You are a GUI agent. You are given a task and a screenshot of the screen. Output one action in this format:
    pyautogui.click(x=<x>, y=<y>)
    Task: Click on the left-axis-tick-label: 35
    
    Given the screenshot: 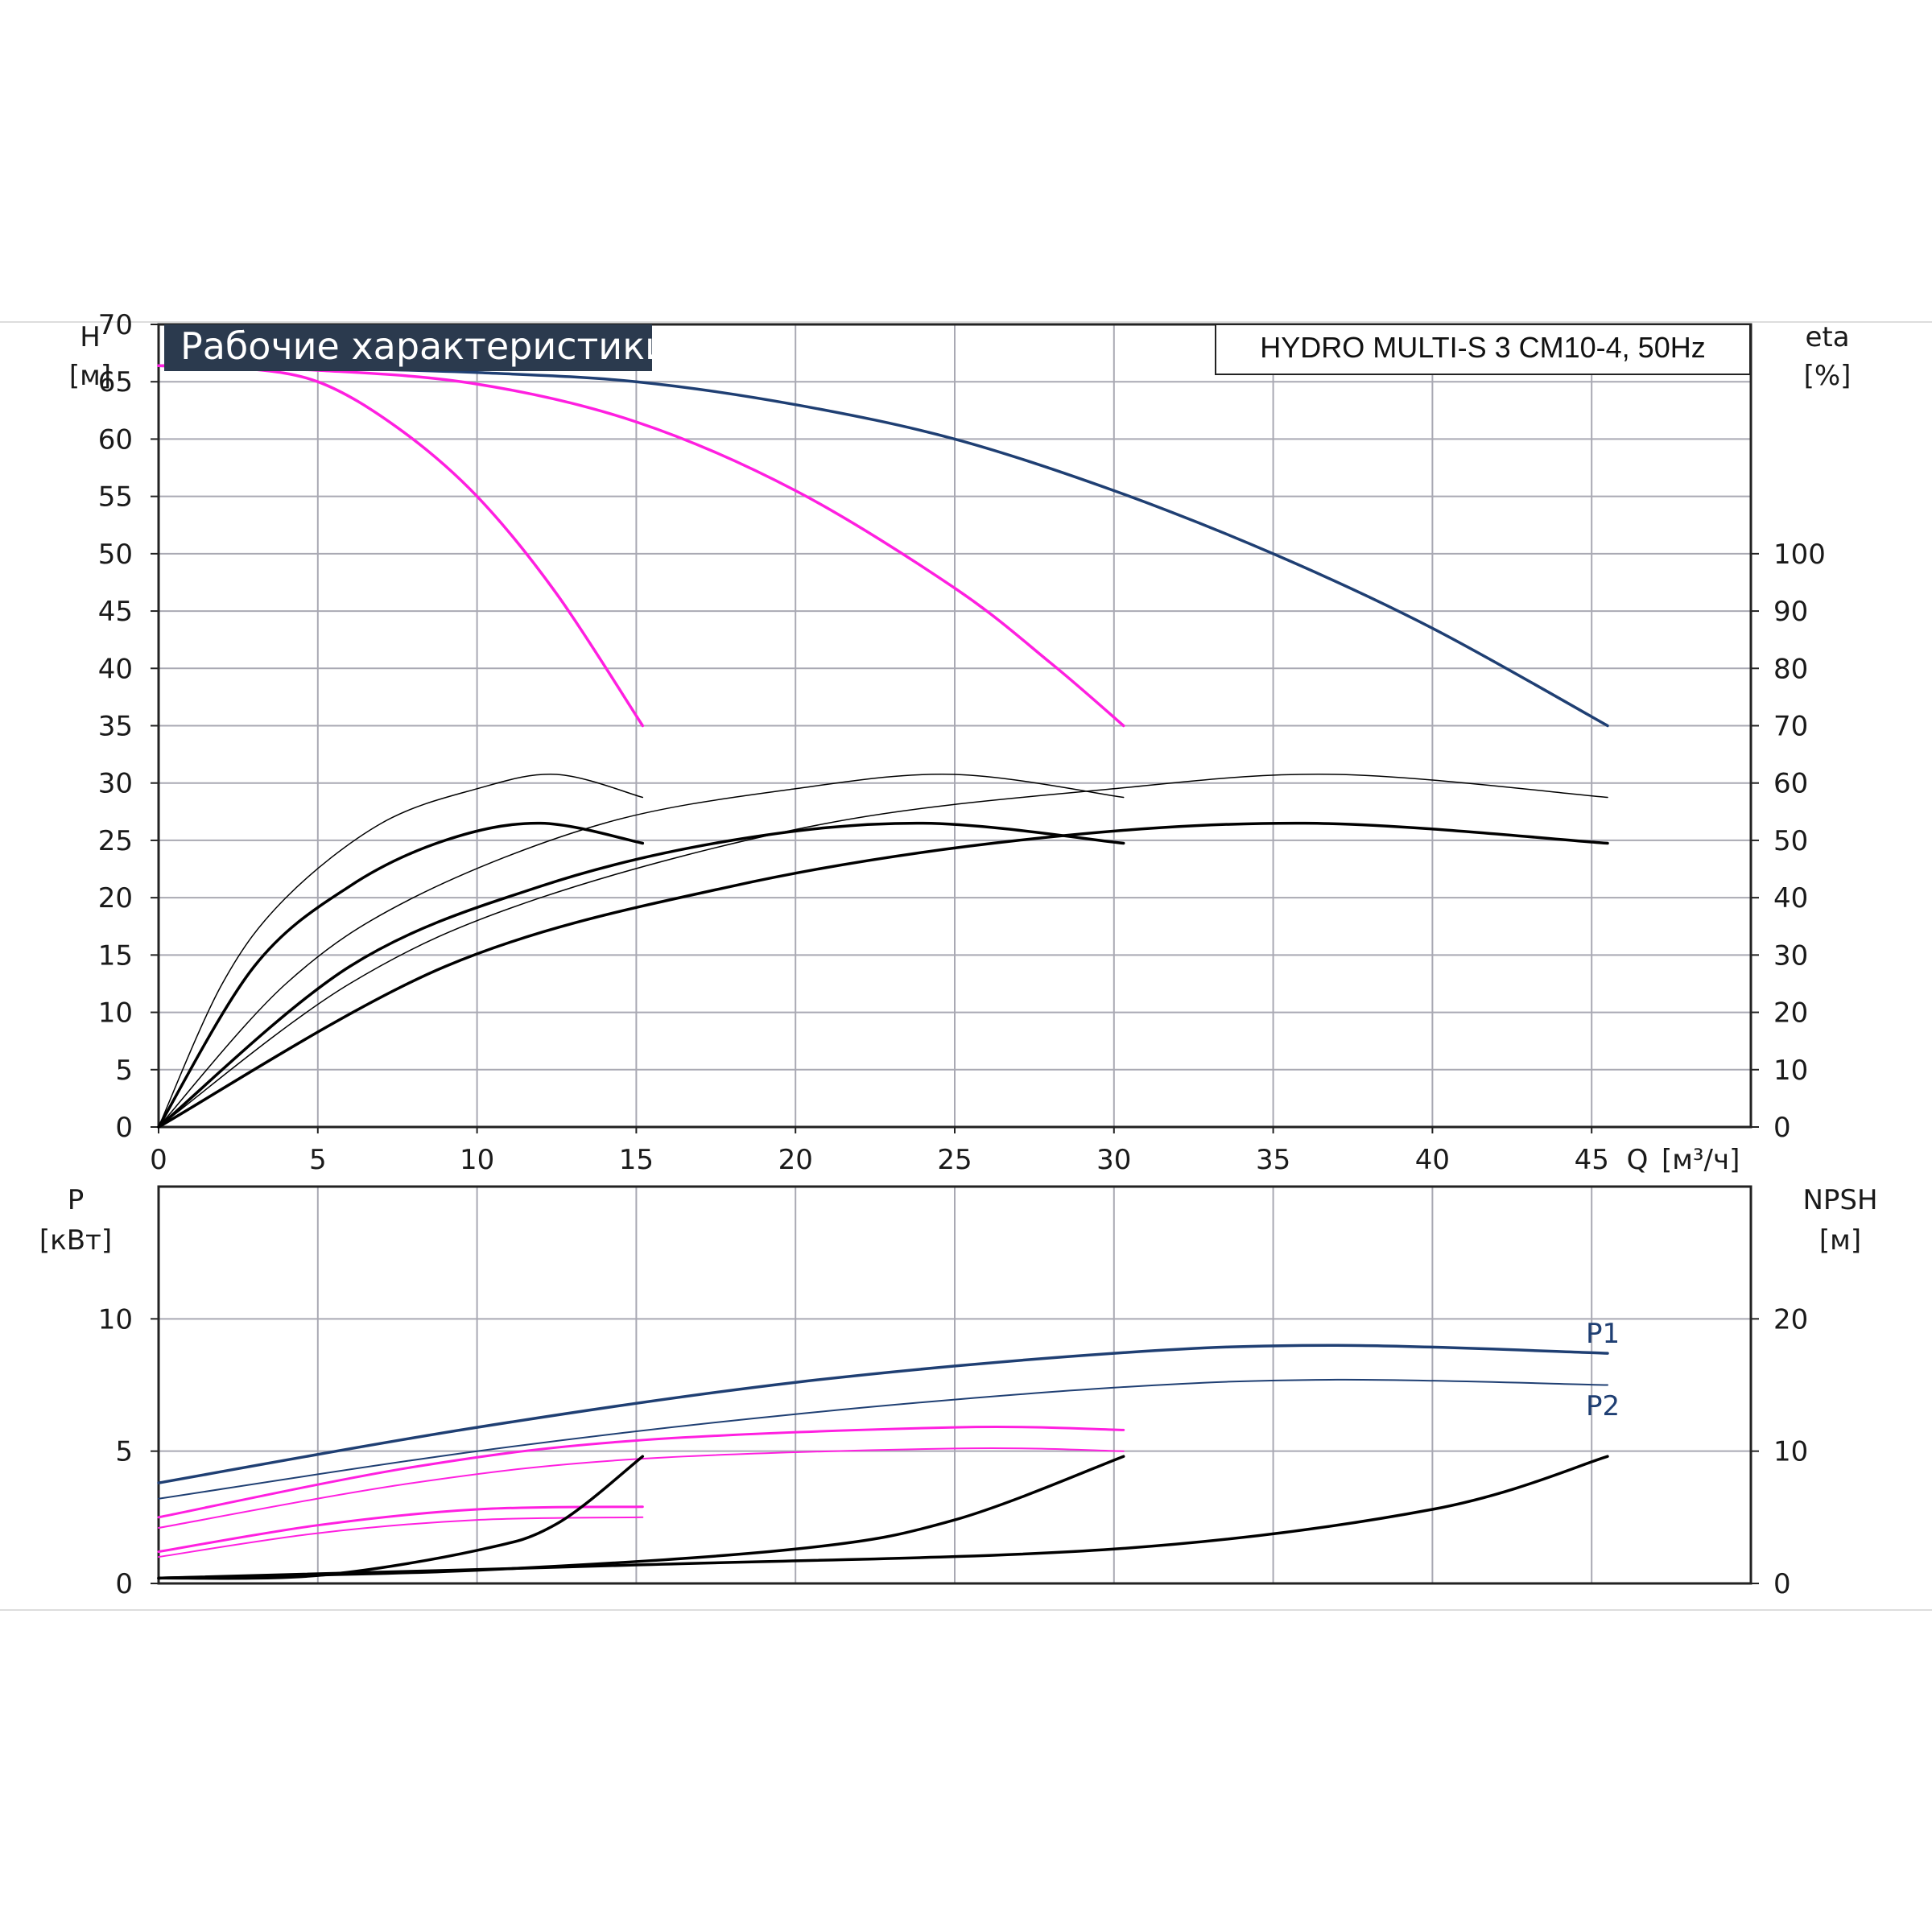 What is the action you would take?
    pyautogui.click(x=116, y=727)
    